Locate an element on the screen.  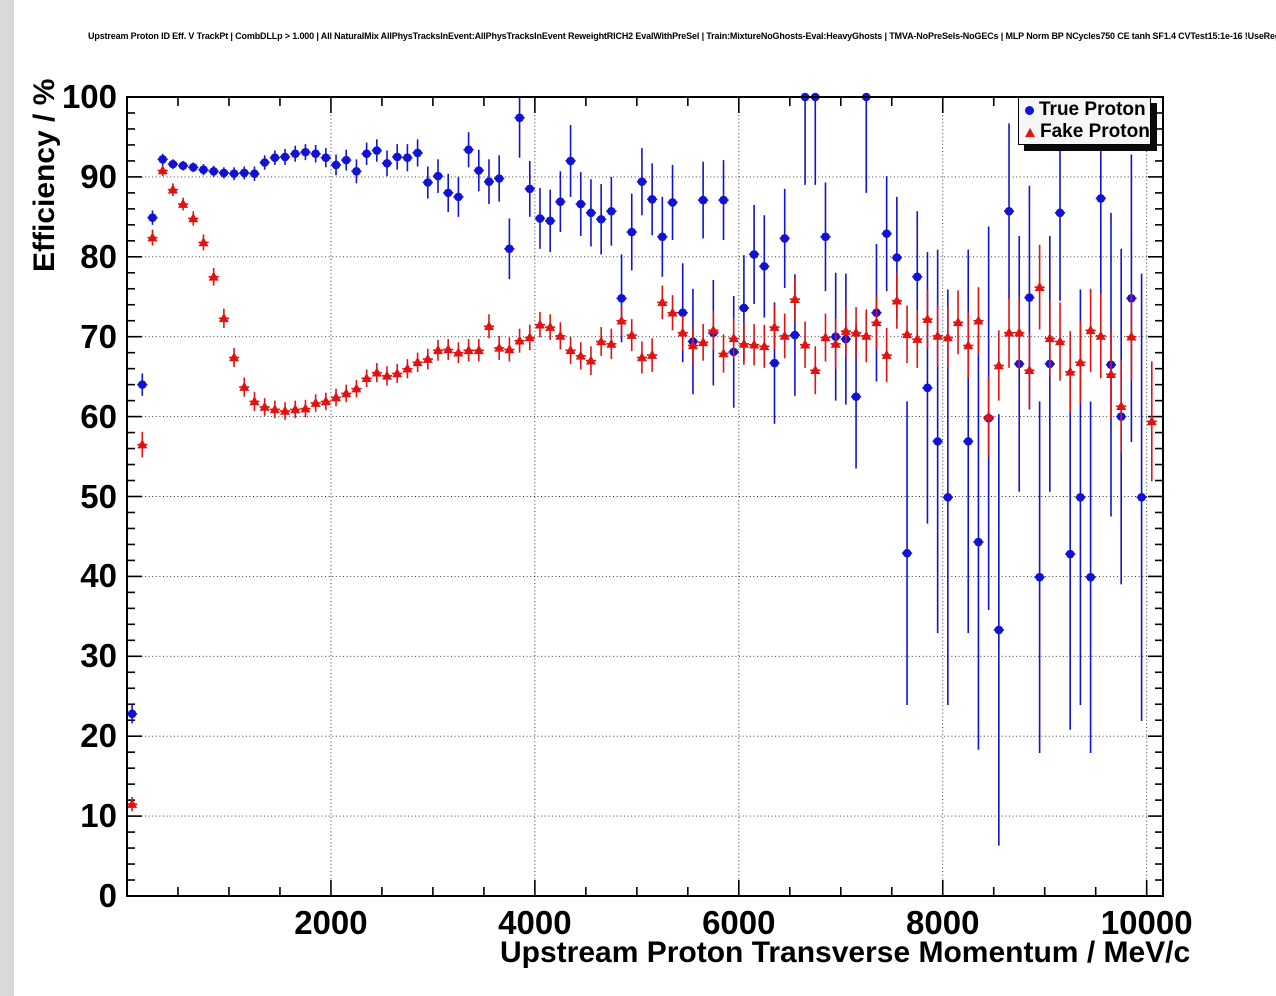
y-tick-label: 50 is located at coordinates (98, 496).